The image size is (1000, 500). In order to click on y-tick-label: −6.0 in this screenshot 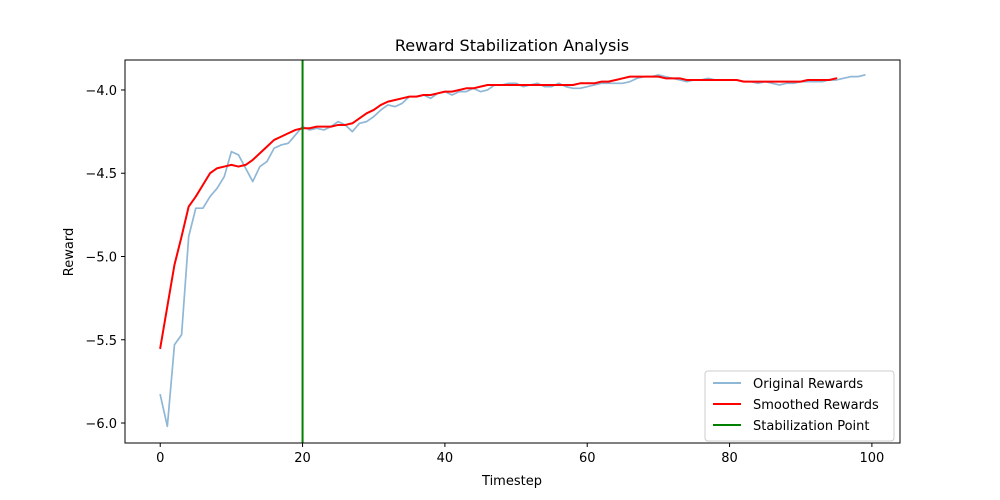, I will do `click(101, 424)`.